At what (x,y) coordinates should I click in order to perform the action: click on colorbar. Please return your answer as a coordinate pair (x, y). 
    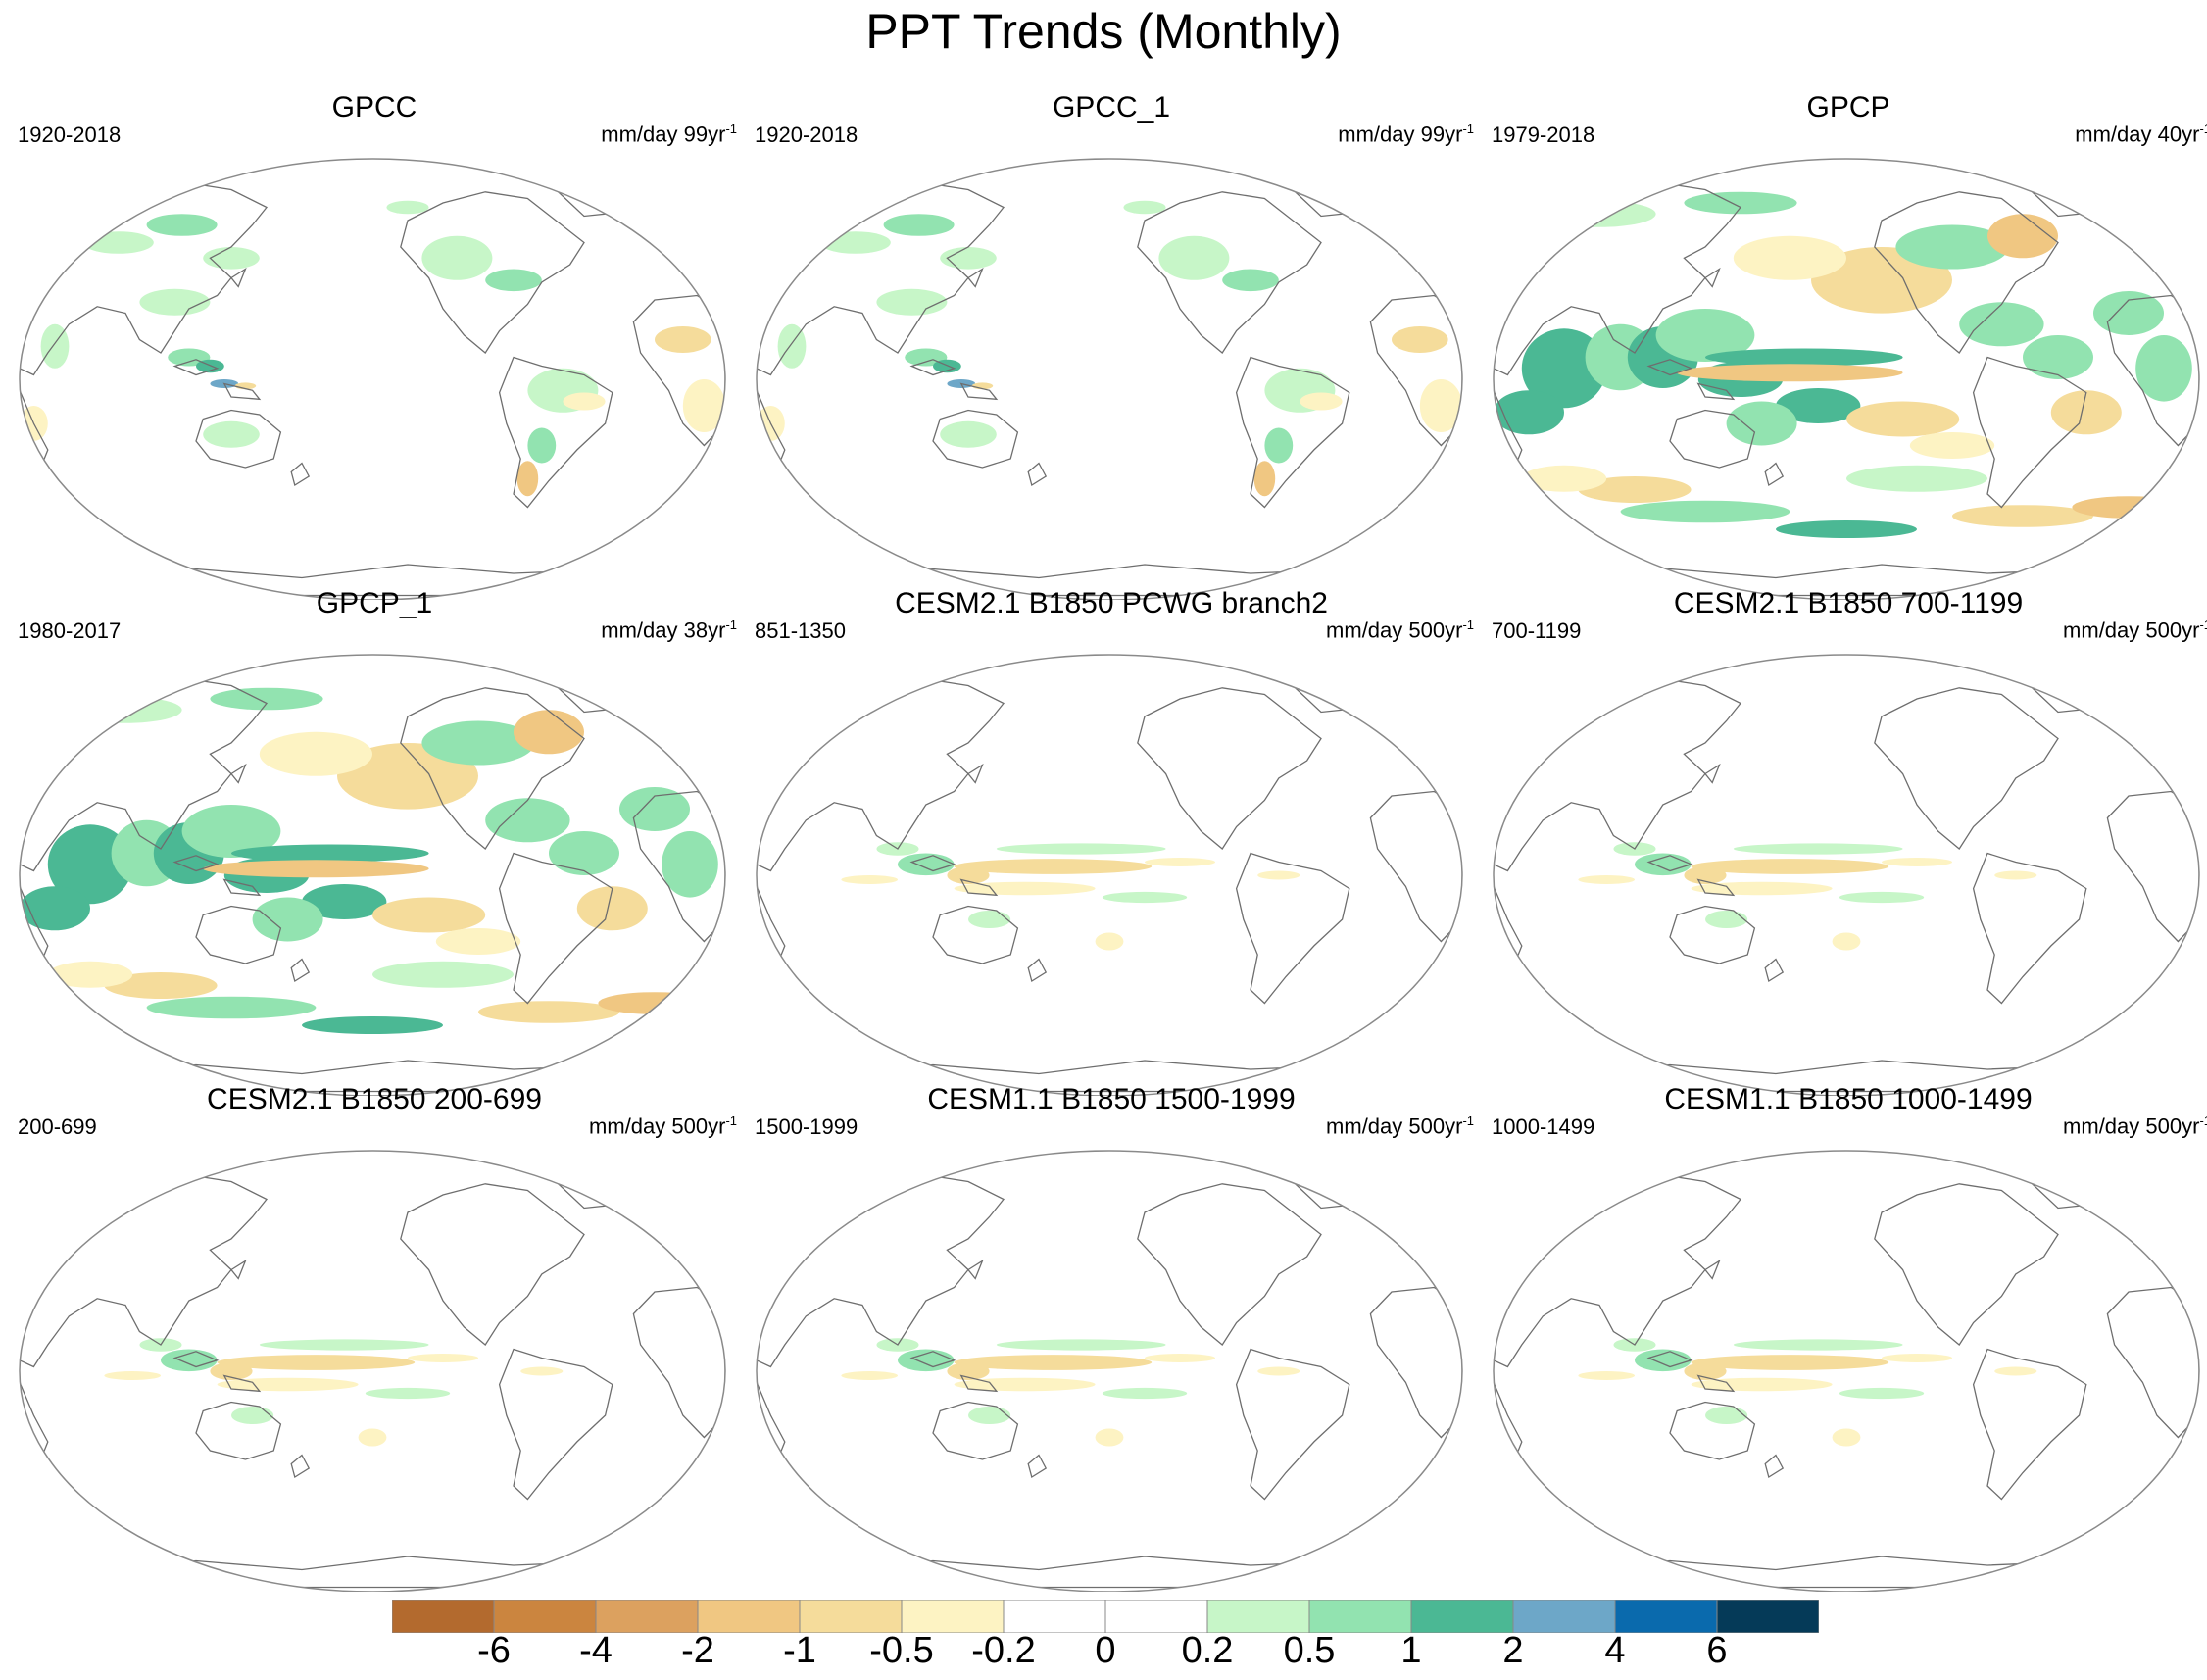
    Looking at the image, I should click on (1105, 1616).